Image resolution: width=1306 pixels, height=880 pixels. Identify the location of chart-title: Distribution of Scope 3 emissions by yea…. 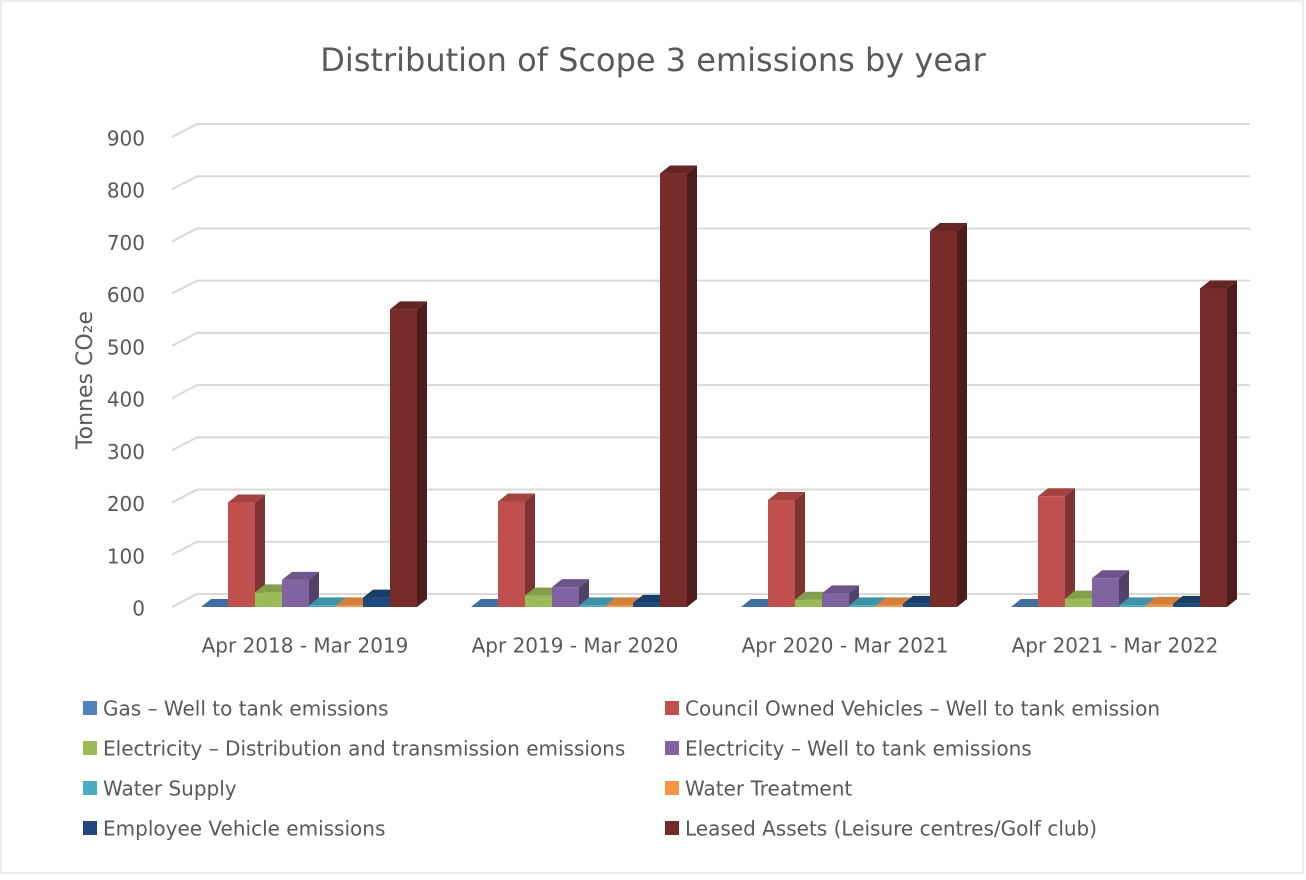
(653, 60).